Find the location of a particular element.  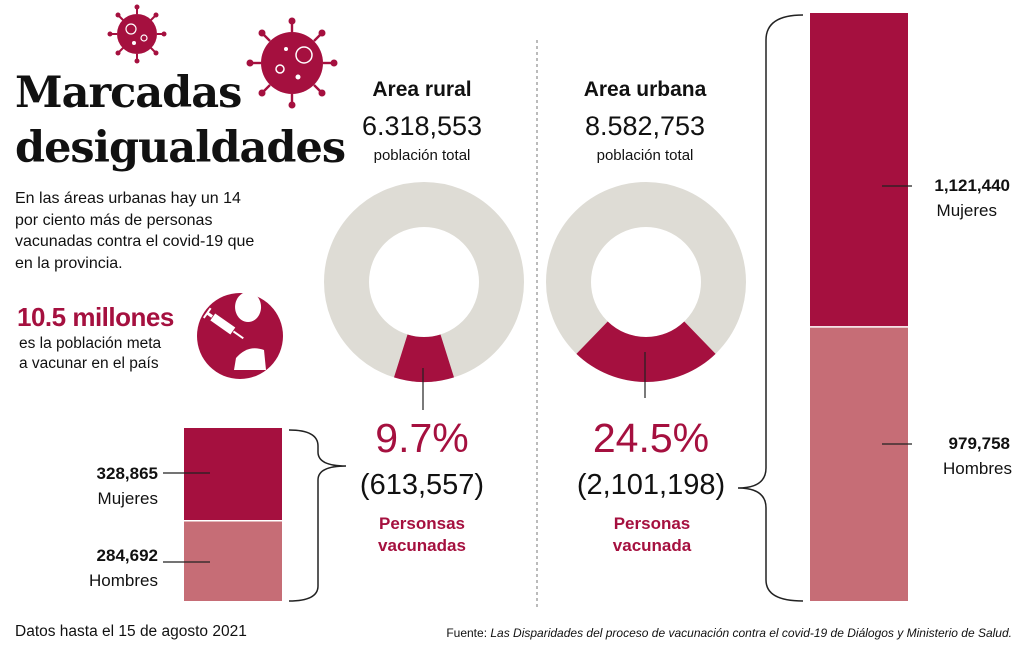

donut-urban is located at coordinates (646, 282).